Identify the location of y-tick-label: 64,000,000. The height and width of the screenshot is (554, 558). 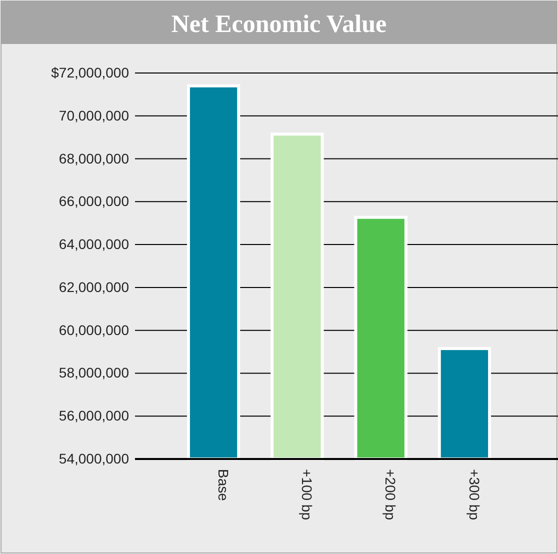
(94, 244).